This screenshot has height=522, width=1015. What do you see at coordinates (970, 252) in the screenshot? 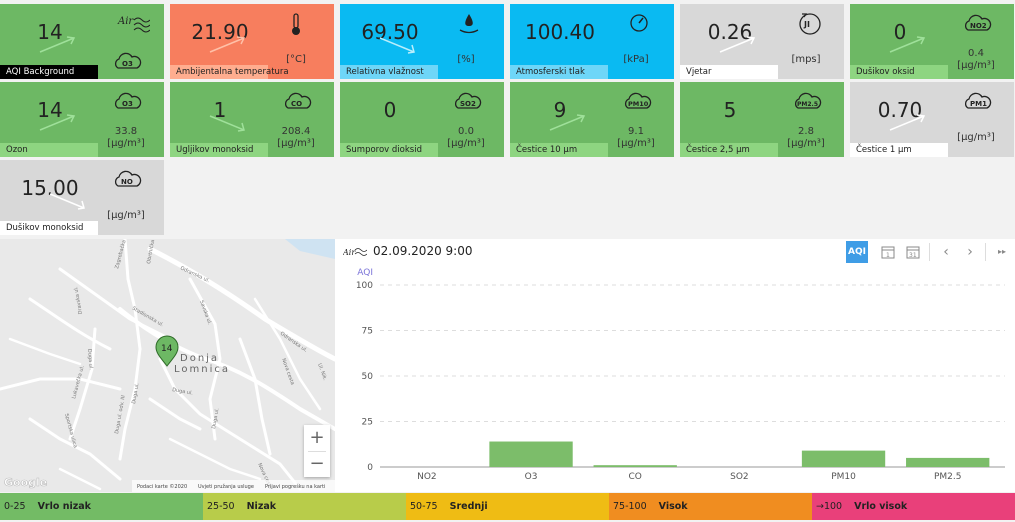
I see `next-button: ›` at bounding box center [970, 252].